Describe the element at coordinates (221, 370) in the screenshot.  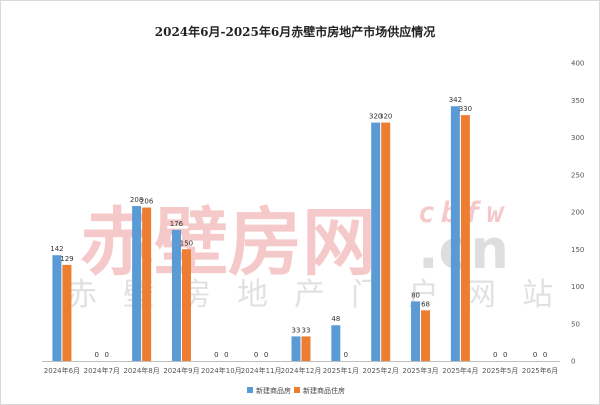
I see `x-tick-label: 2024年10月` at that location.